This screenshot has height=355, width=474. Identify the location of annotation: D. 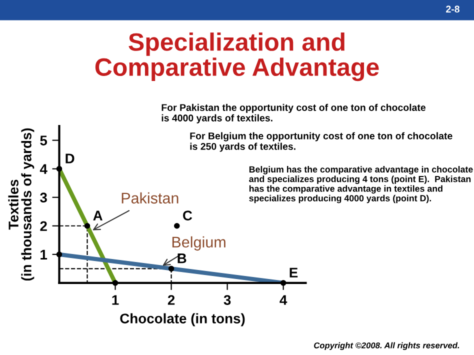
(70, 159).